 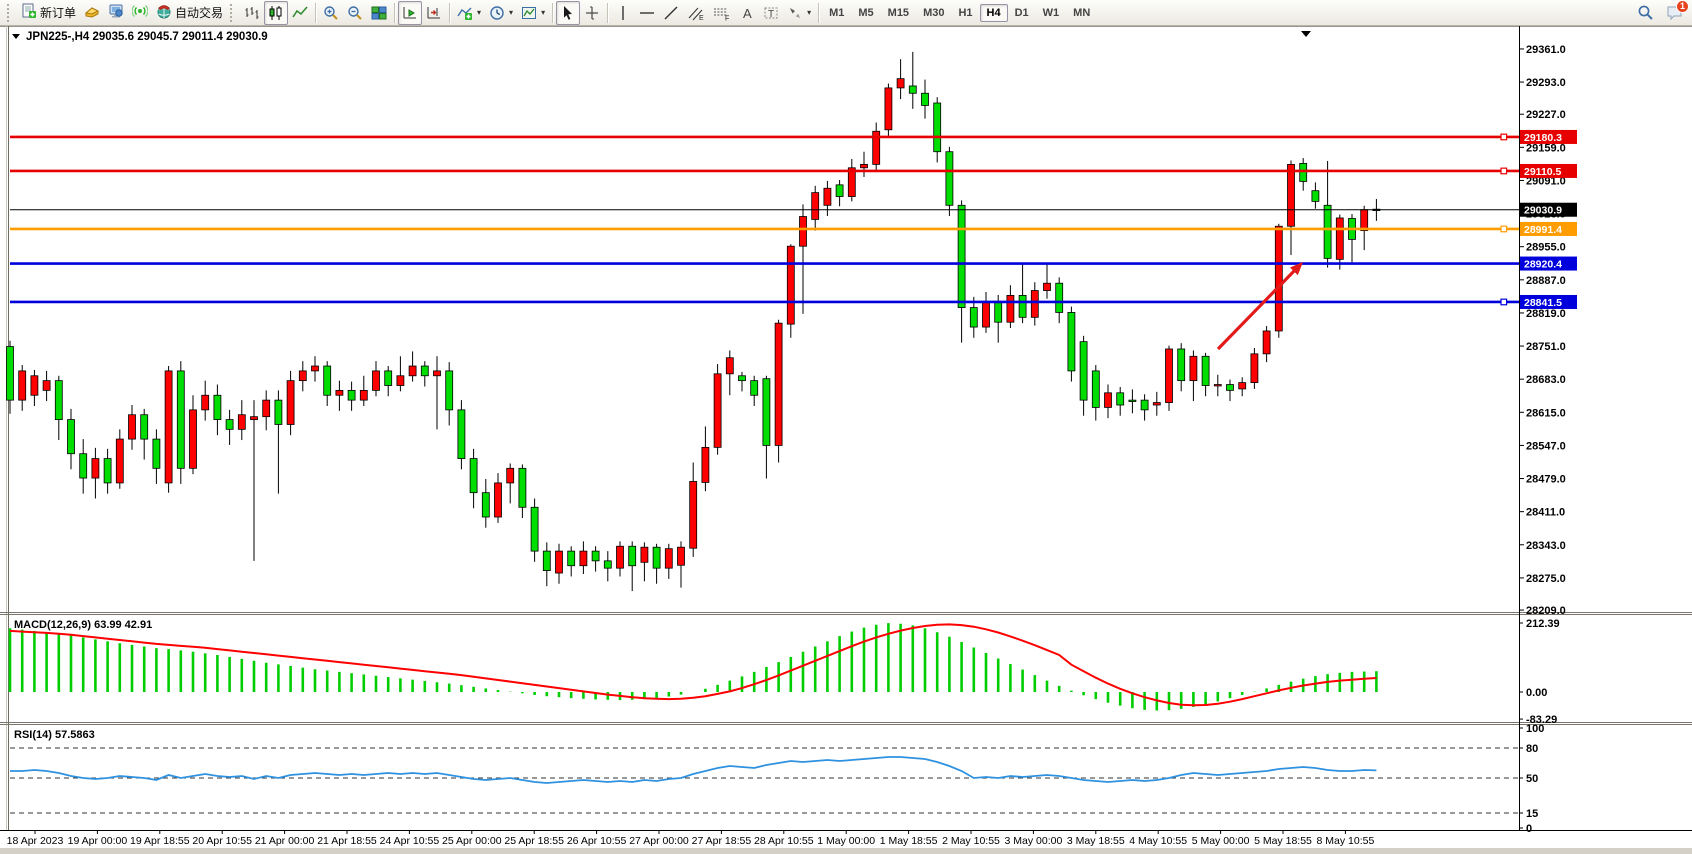 What do you see at coordinates (846, 13) in the screenshot?
I see `main-toolbar: 新订单 自动交易` at bounding box center [846, 13].